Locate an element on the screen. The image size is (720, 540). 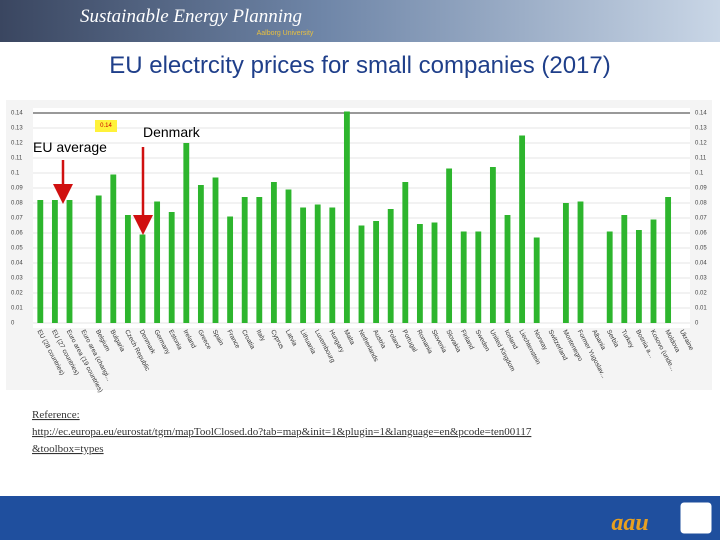
y2-tick-label: 0.12 is located at coordinates (701, 144).